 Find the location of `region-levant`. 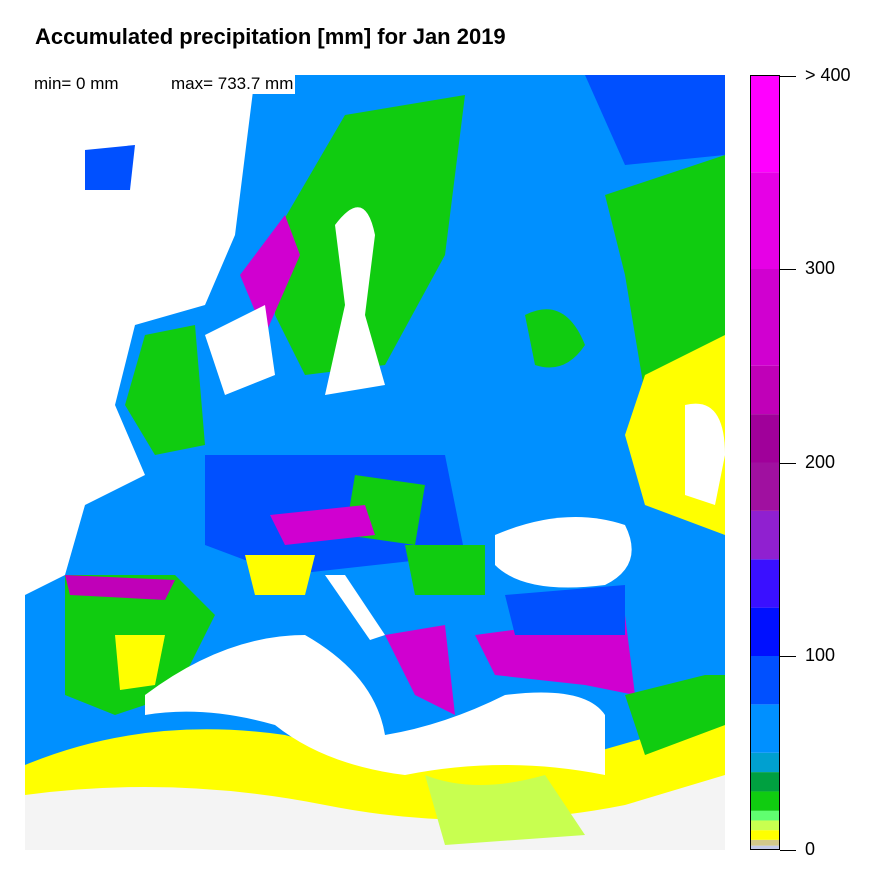

region-levant is located at coordinates (675, 715).